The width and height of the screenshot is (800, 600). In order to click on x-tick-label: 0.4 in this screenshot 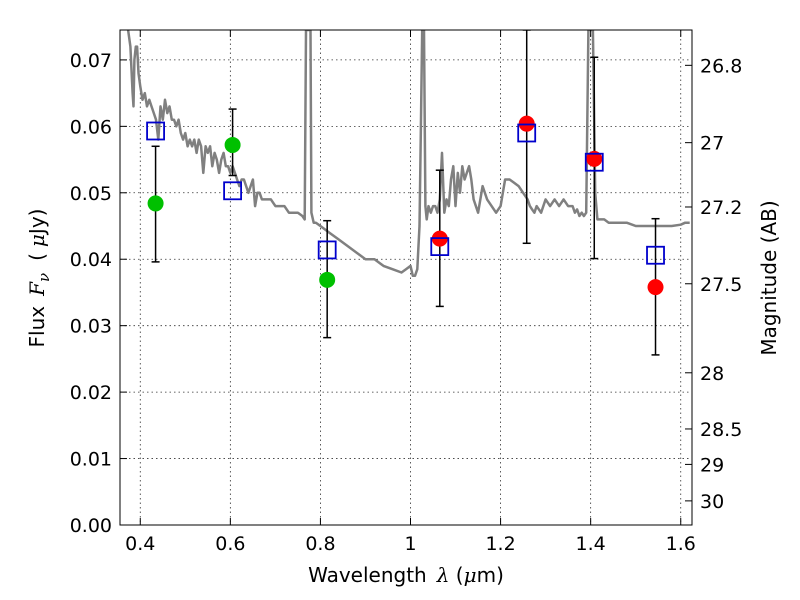, I will do `click(140, 544)`.